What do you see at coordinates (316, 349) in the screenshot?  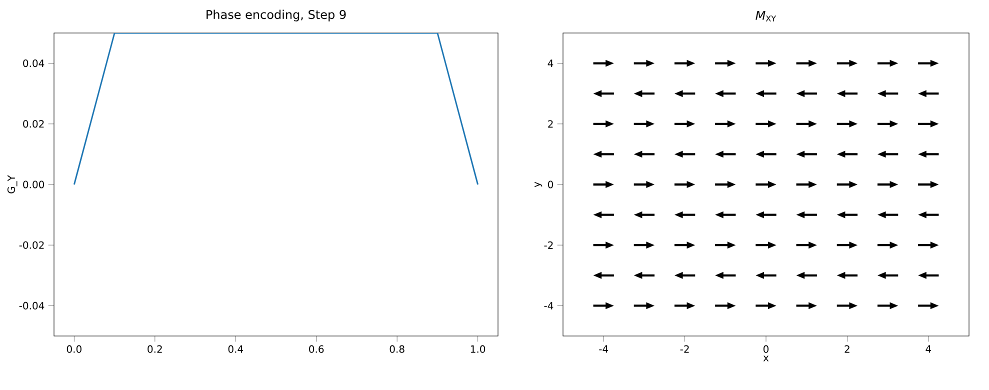 I see `x-tick-label: 0.6` at bounding box center [316, 349].